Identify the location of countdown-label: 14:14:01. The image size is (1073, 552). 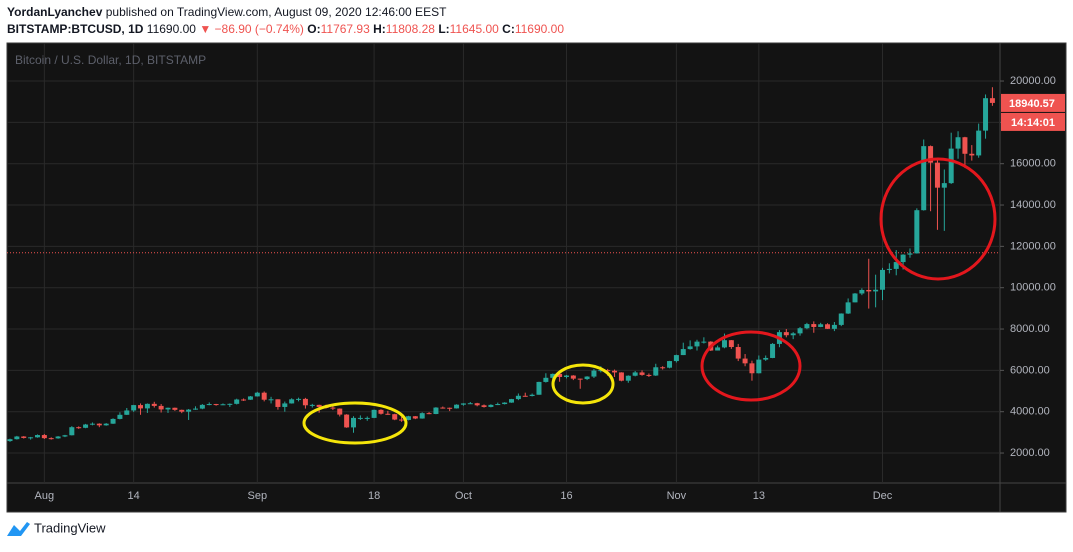
(1033, 123).